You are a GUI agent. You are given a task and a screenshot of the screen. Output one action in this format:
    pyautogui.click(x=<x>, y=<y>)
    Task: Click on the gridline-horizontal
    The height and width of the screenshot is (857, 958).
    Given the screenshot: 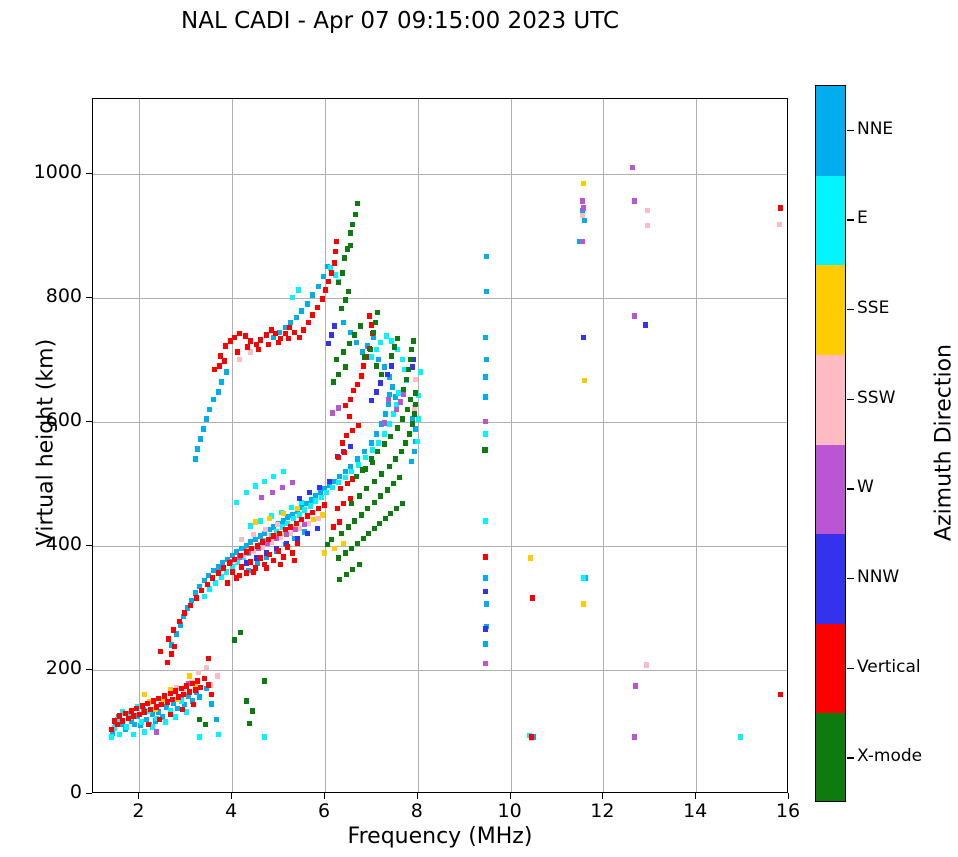 What is the action you would take?
    pyautogui.click(x=440, y=546)
    